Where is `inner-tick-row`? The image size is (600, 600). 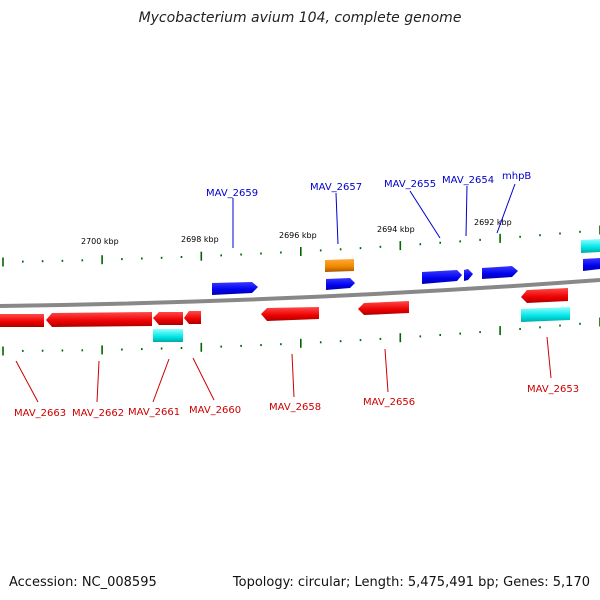
inner-tick-row is located at coordinates (301, 336).